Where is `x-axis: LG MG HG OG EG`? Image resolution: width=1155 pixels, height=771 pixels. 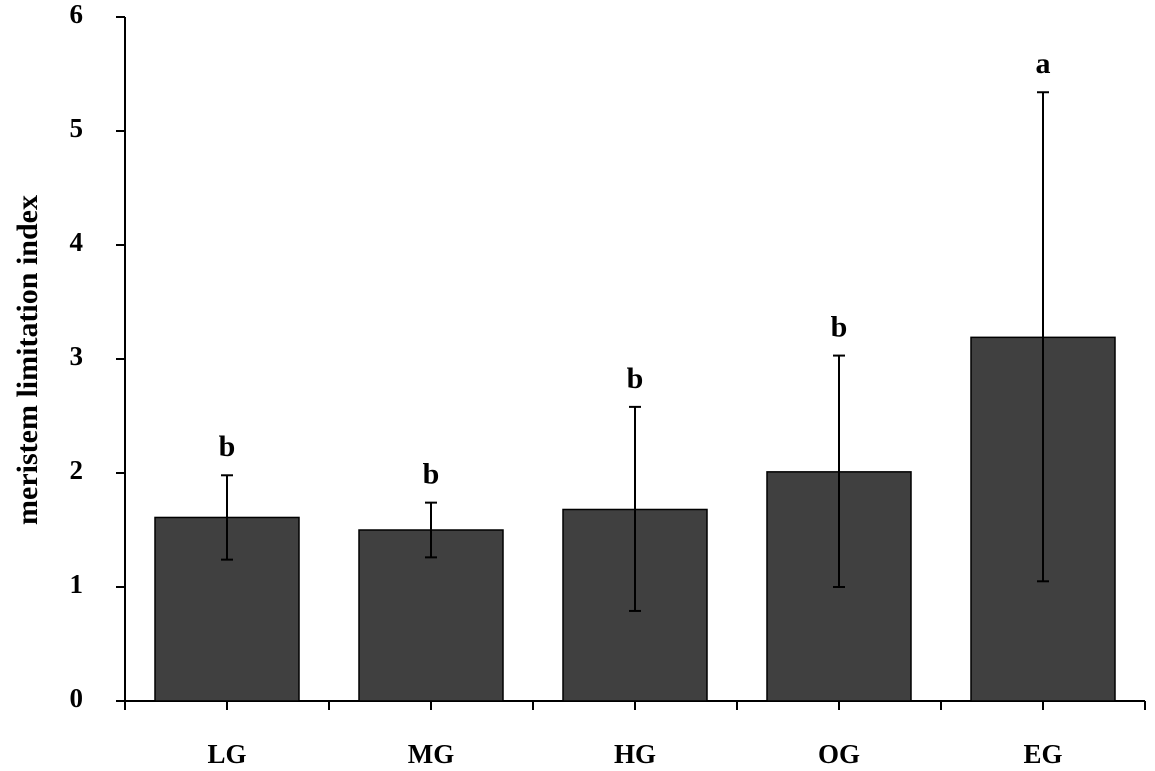 x-axis: LG MG HG OG EG is located at coordinates (635, 734).